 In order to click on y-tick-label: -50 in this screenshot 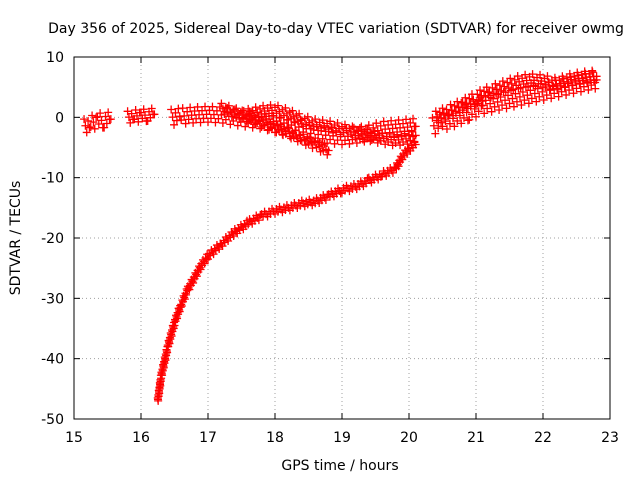, I will do `click(52, 420)`.